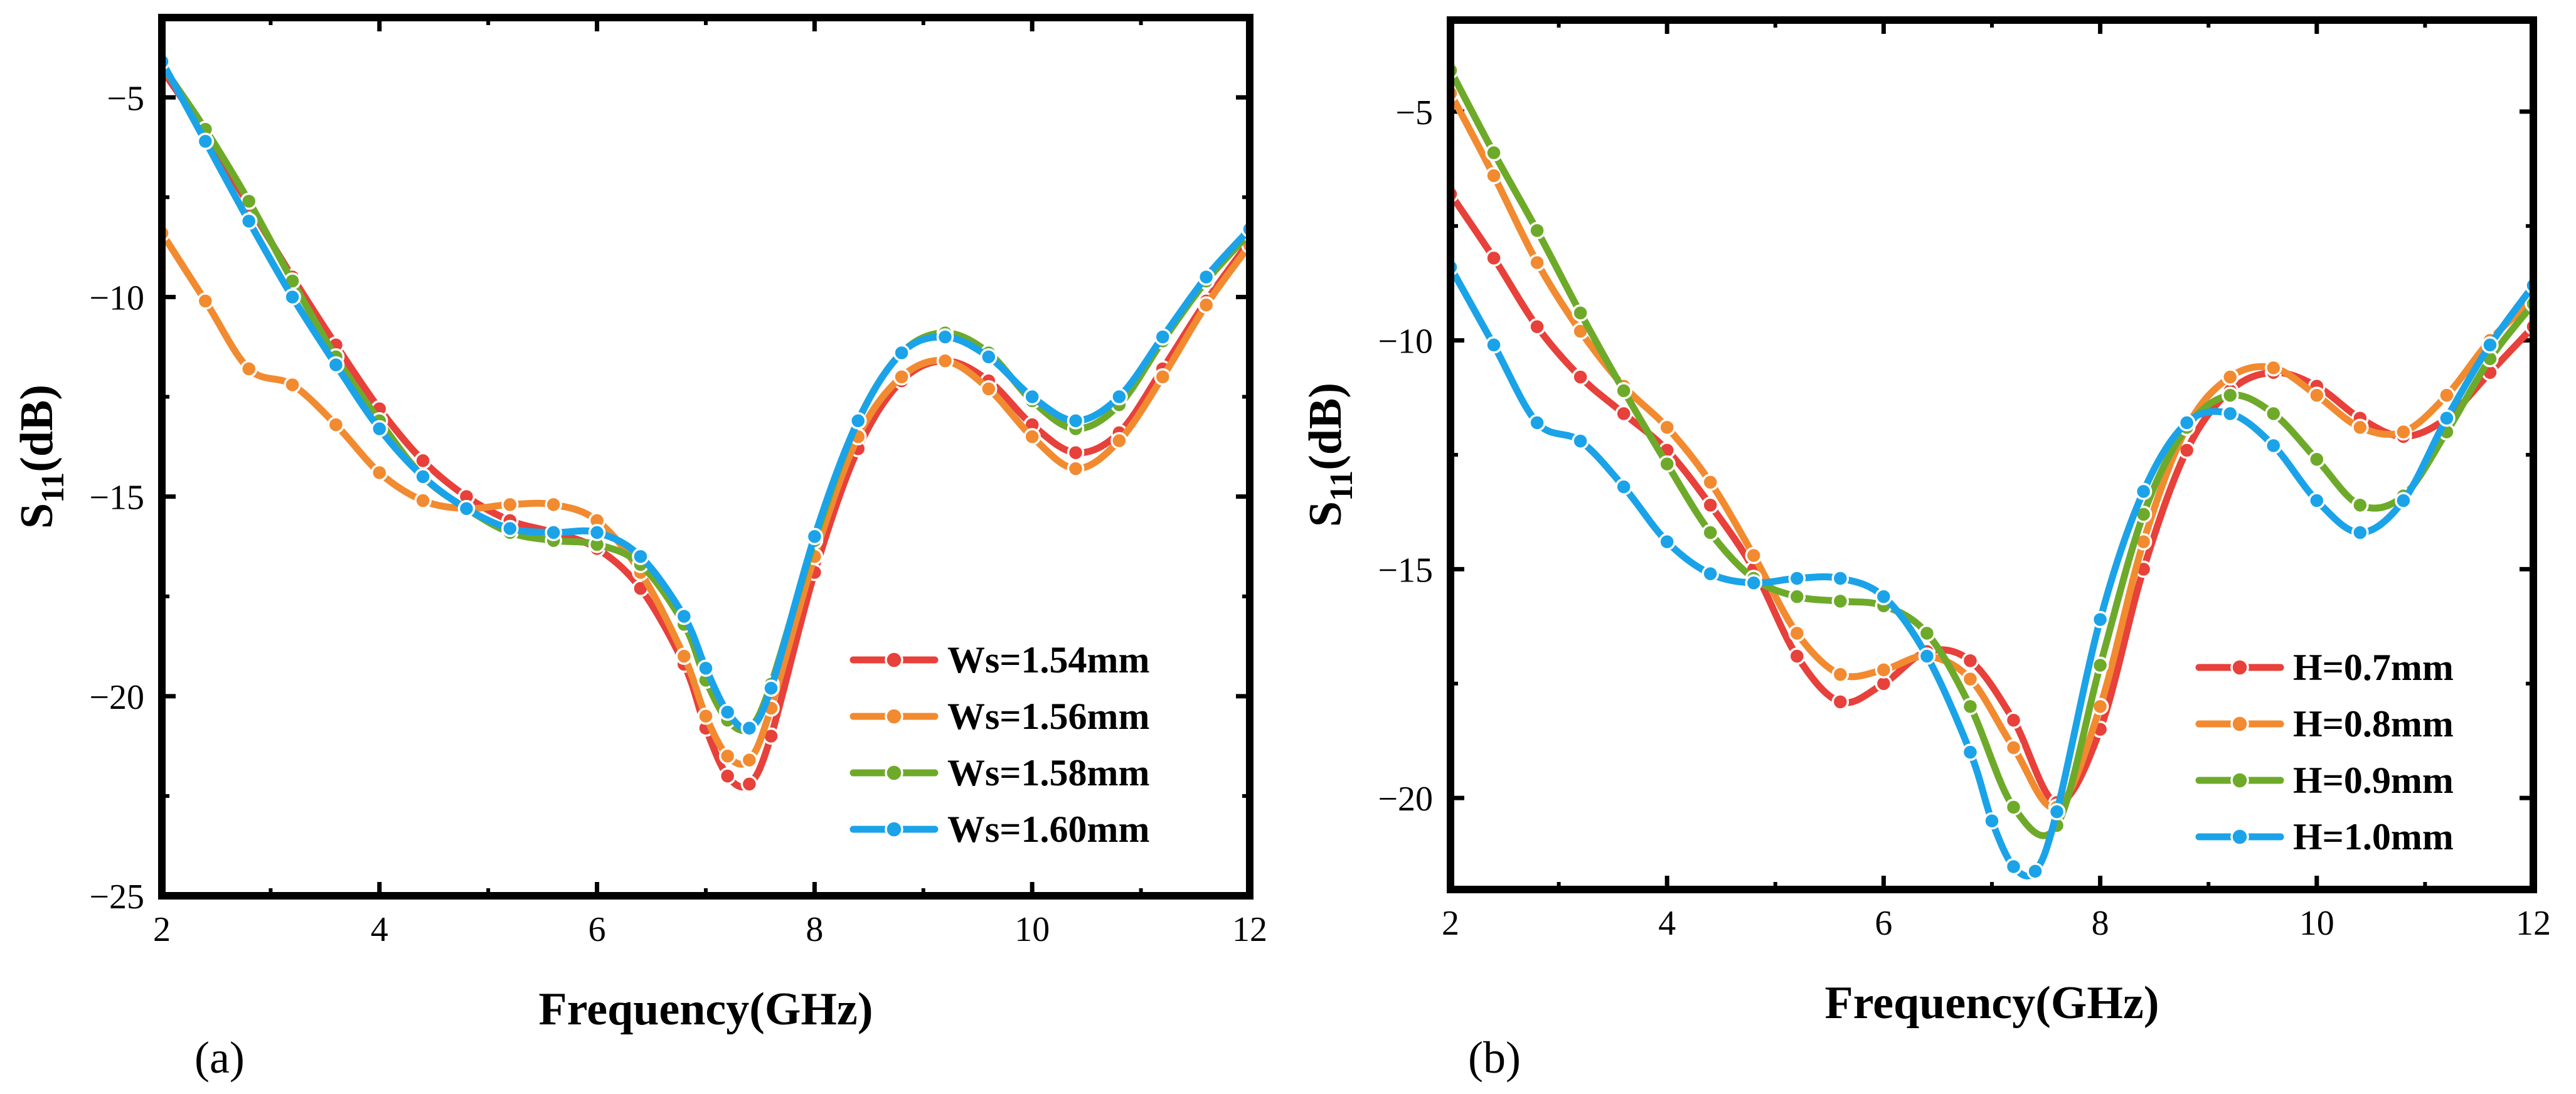  What do you see at coordinates (2324, 752) in the screenshot?
I see `legend: H=0.7mm H=0.8mm H=0.9mm H=1.0mm` at bounding box center [2324, 752].